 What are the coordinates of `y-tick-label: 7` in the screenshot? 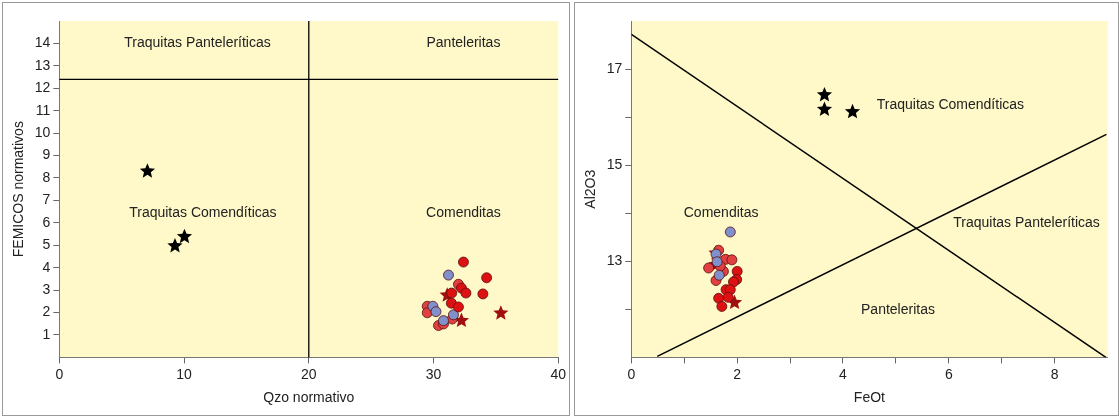 It's located at (46, 199).